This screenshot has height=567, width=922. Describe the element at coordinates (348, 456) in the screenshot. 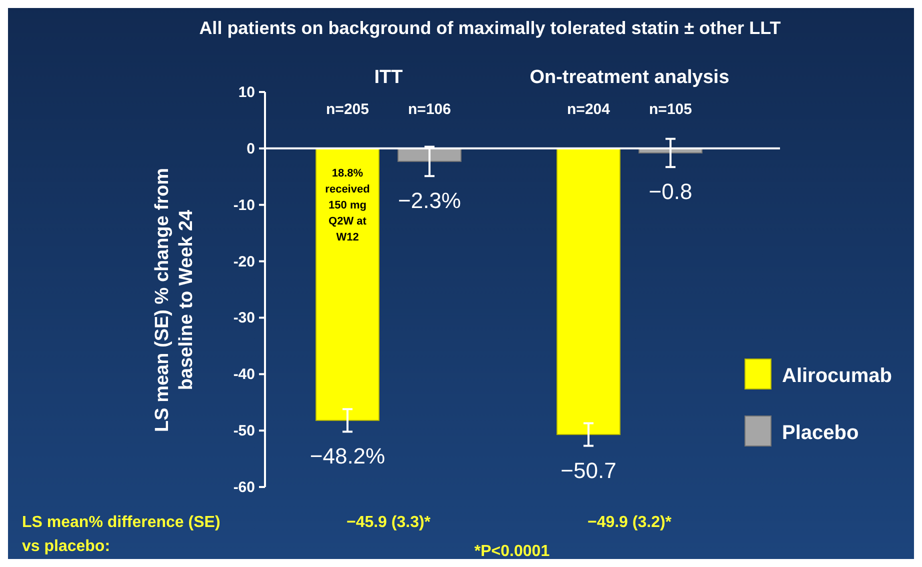

I see `data-label: −48.2%` at that location.